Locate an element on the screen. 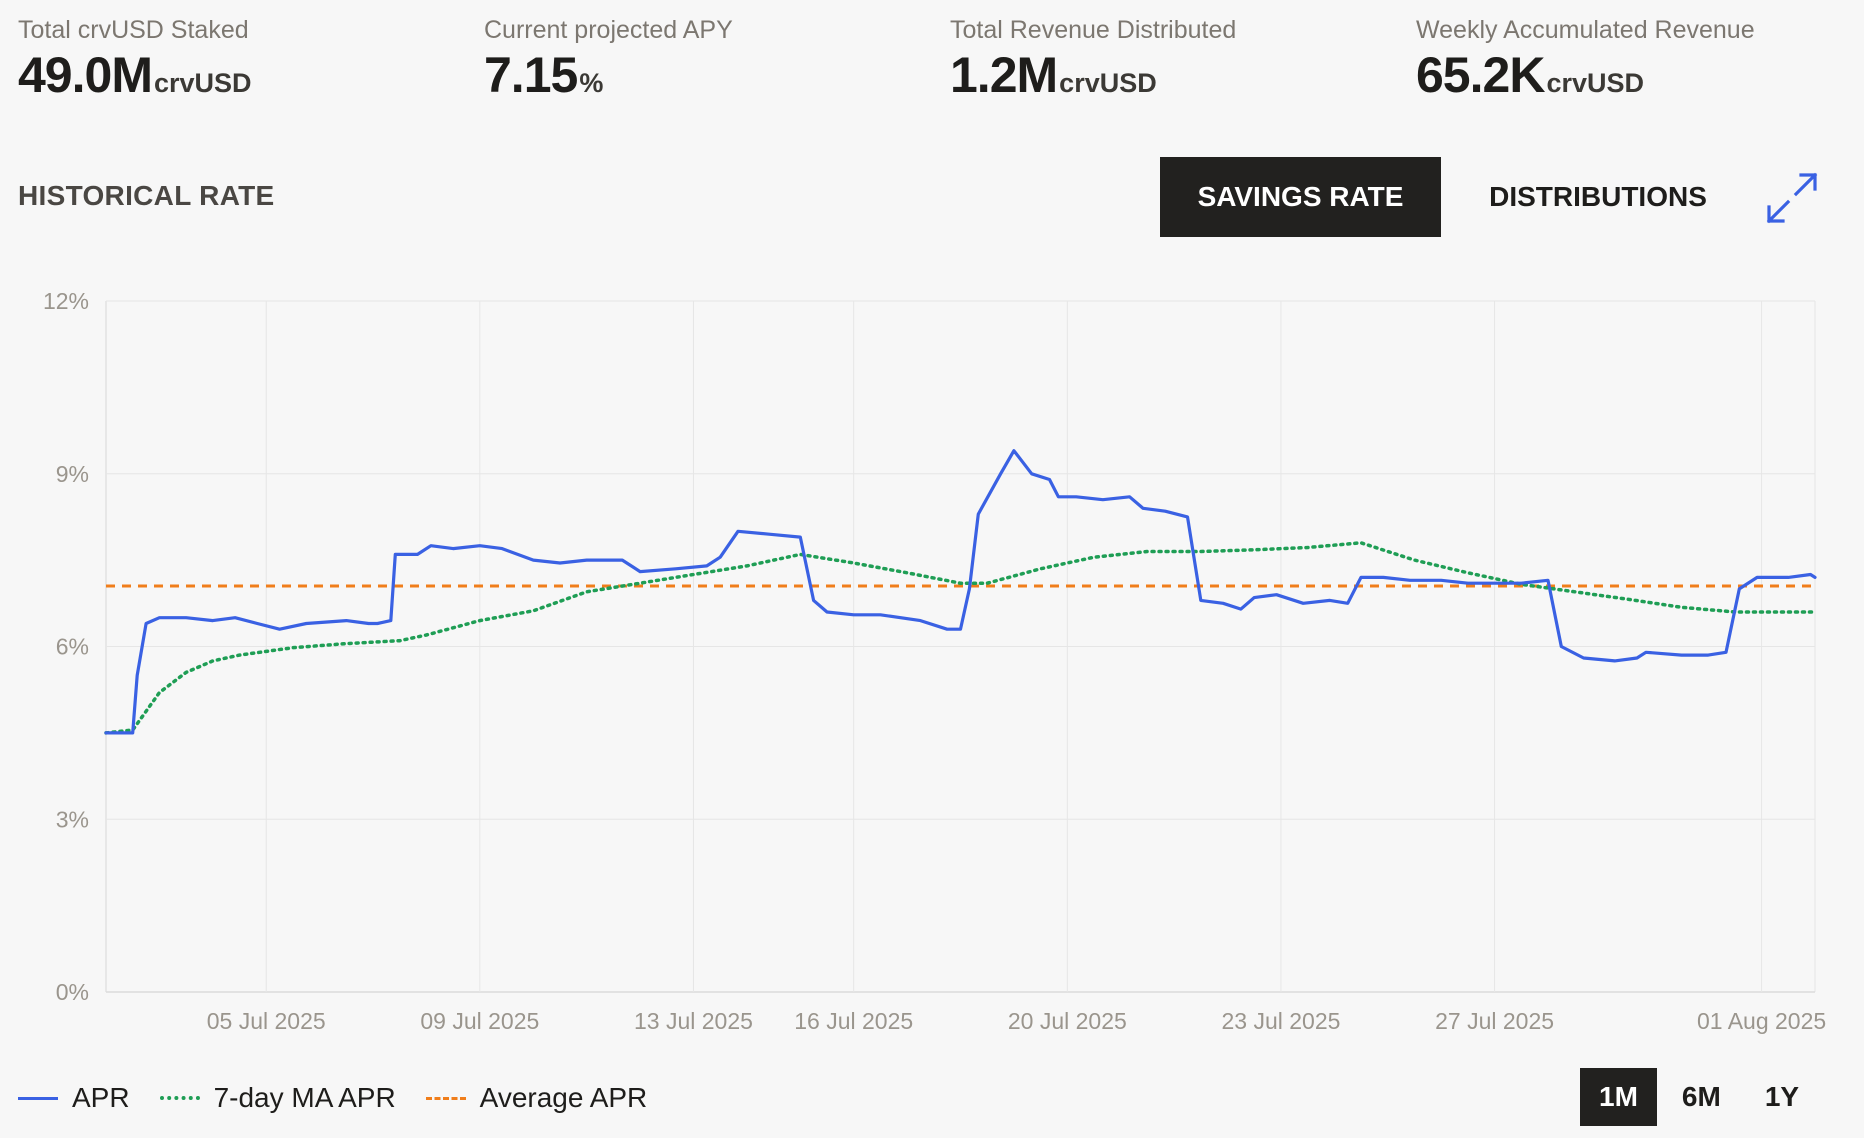  x-tick-label: 23 Jul 2025 is located at coordinates (1280, 1021).